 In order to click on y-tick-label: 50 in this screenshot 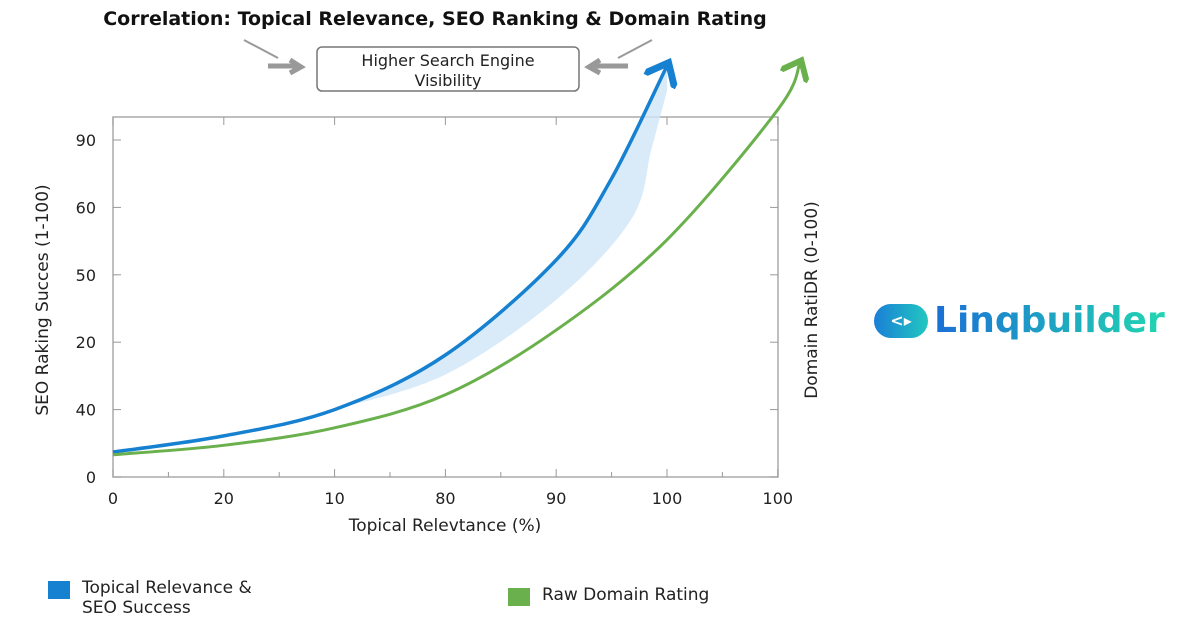, I will do `click(86, 275)`.